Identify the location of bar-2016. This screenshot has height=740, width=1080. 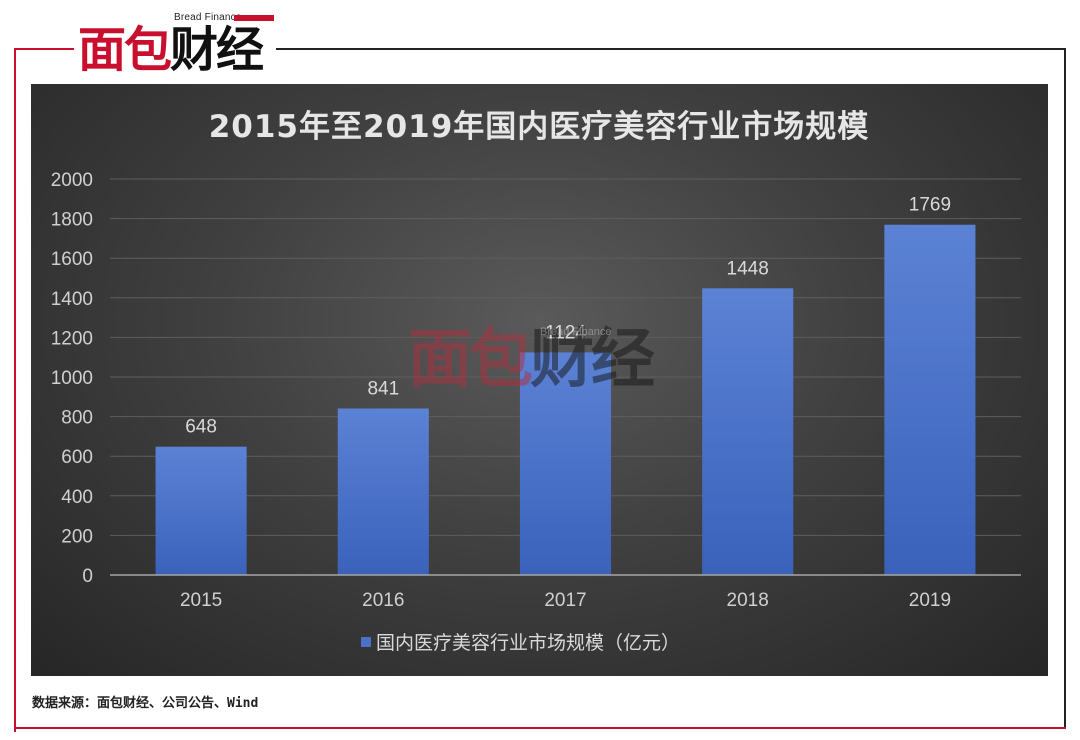
(383, 491).